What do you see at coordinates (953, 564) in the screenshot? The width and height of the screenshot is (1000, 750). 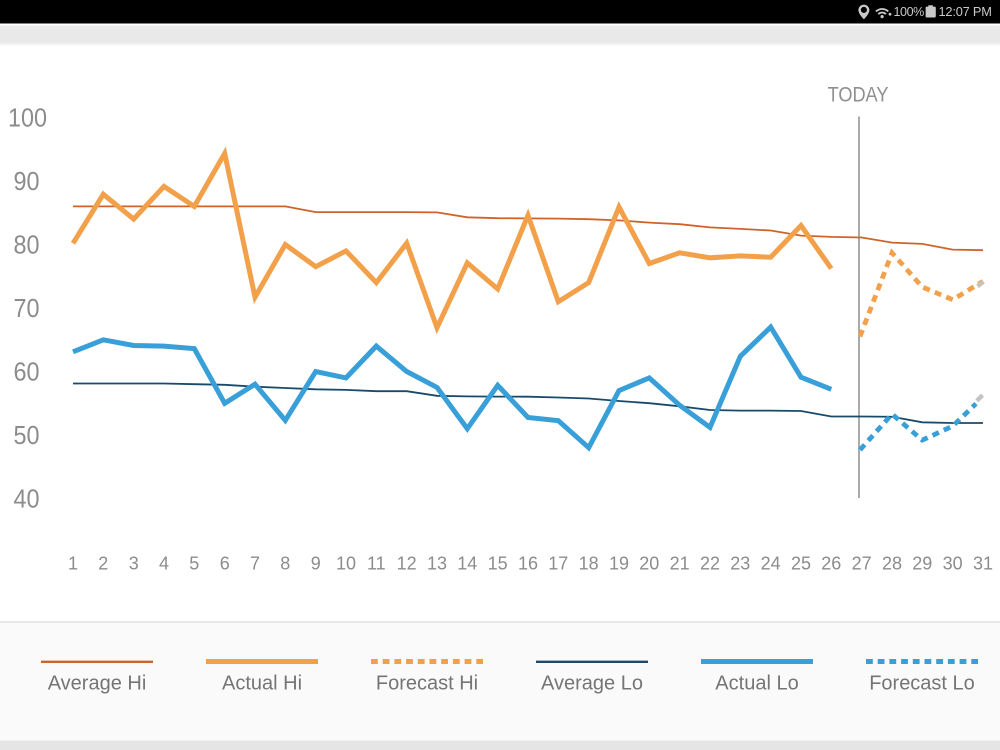 I see `svg-text: 30` at bounding box center [953, 564].